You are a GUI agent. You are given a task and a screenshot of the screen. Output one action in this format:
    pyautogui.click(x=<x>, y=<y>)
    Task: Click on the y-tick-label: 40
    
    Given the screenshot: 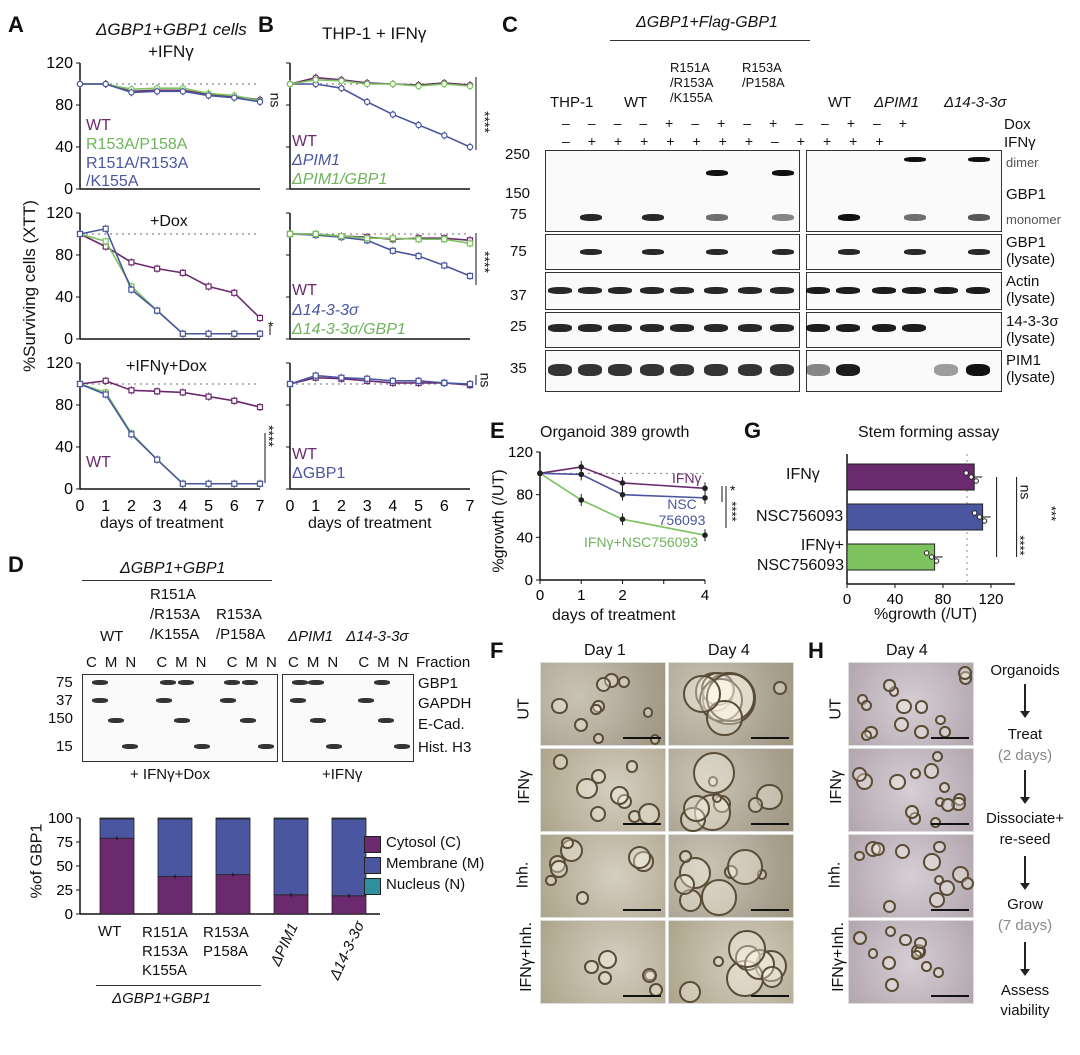 What is the action you would take?
    pyautogui.click(x=64, y=297)
    